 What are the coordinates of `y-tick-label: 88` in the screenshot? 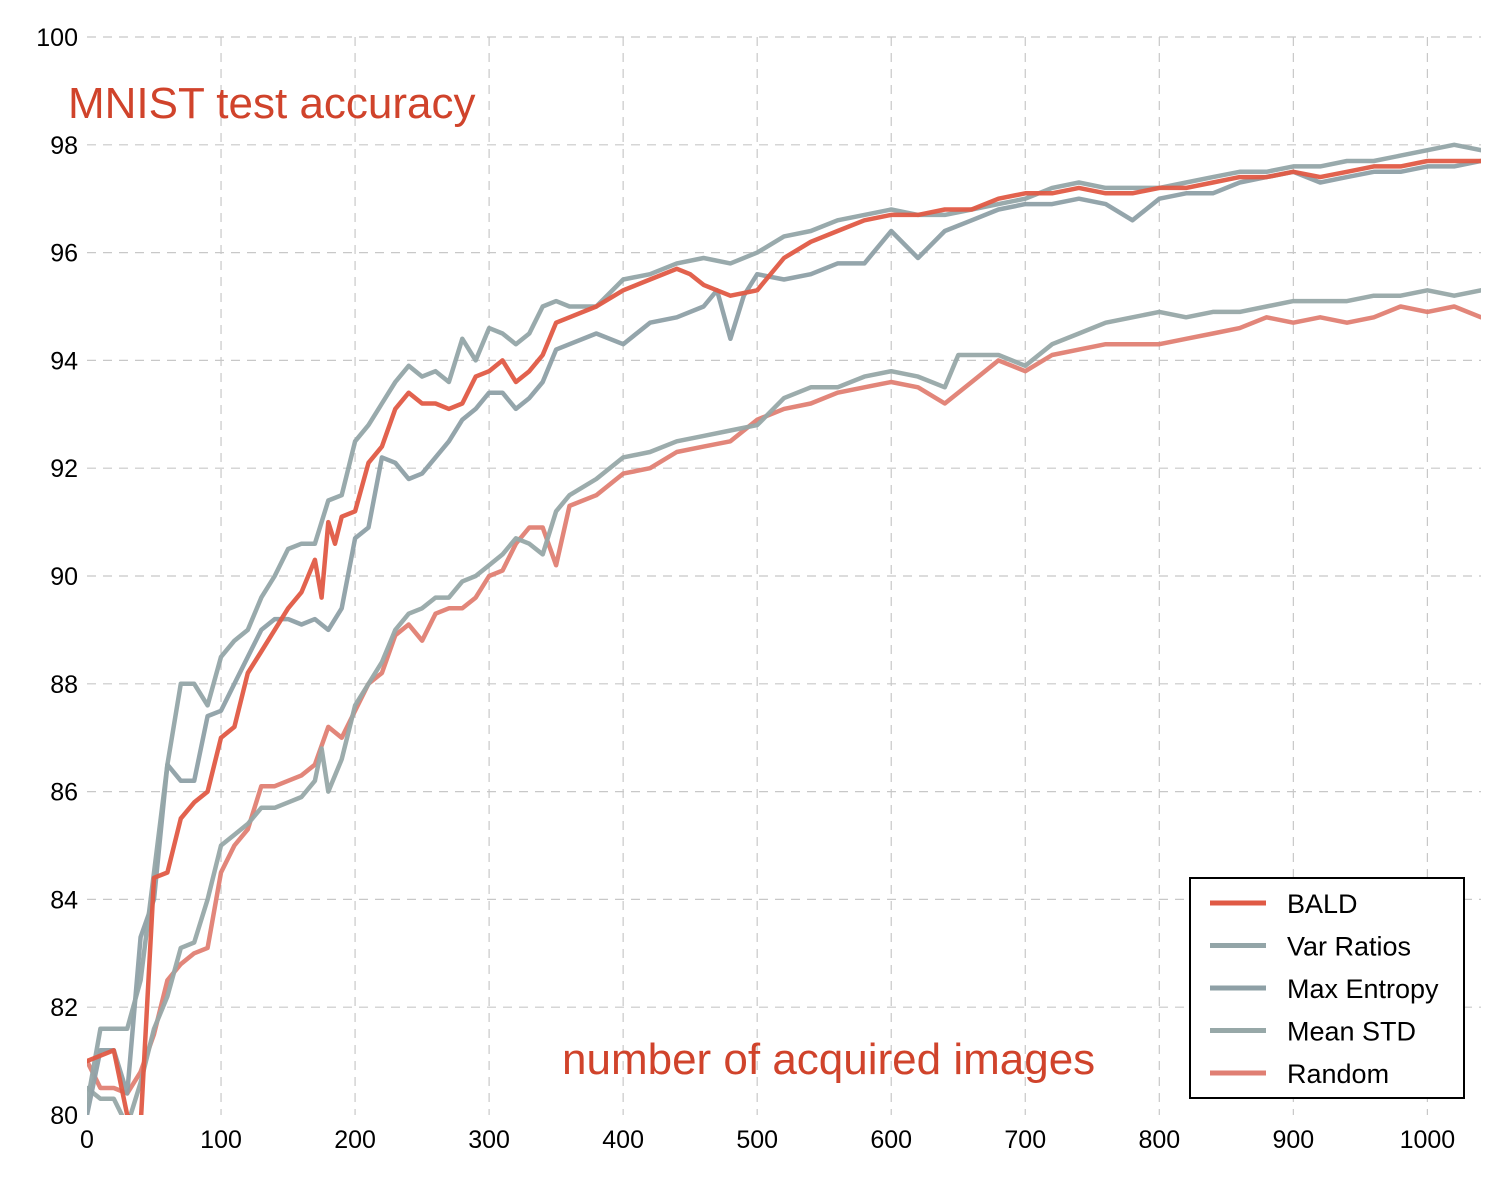 It's located at (64, 685).